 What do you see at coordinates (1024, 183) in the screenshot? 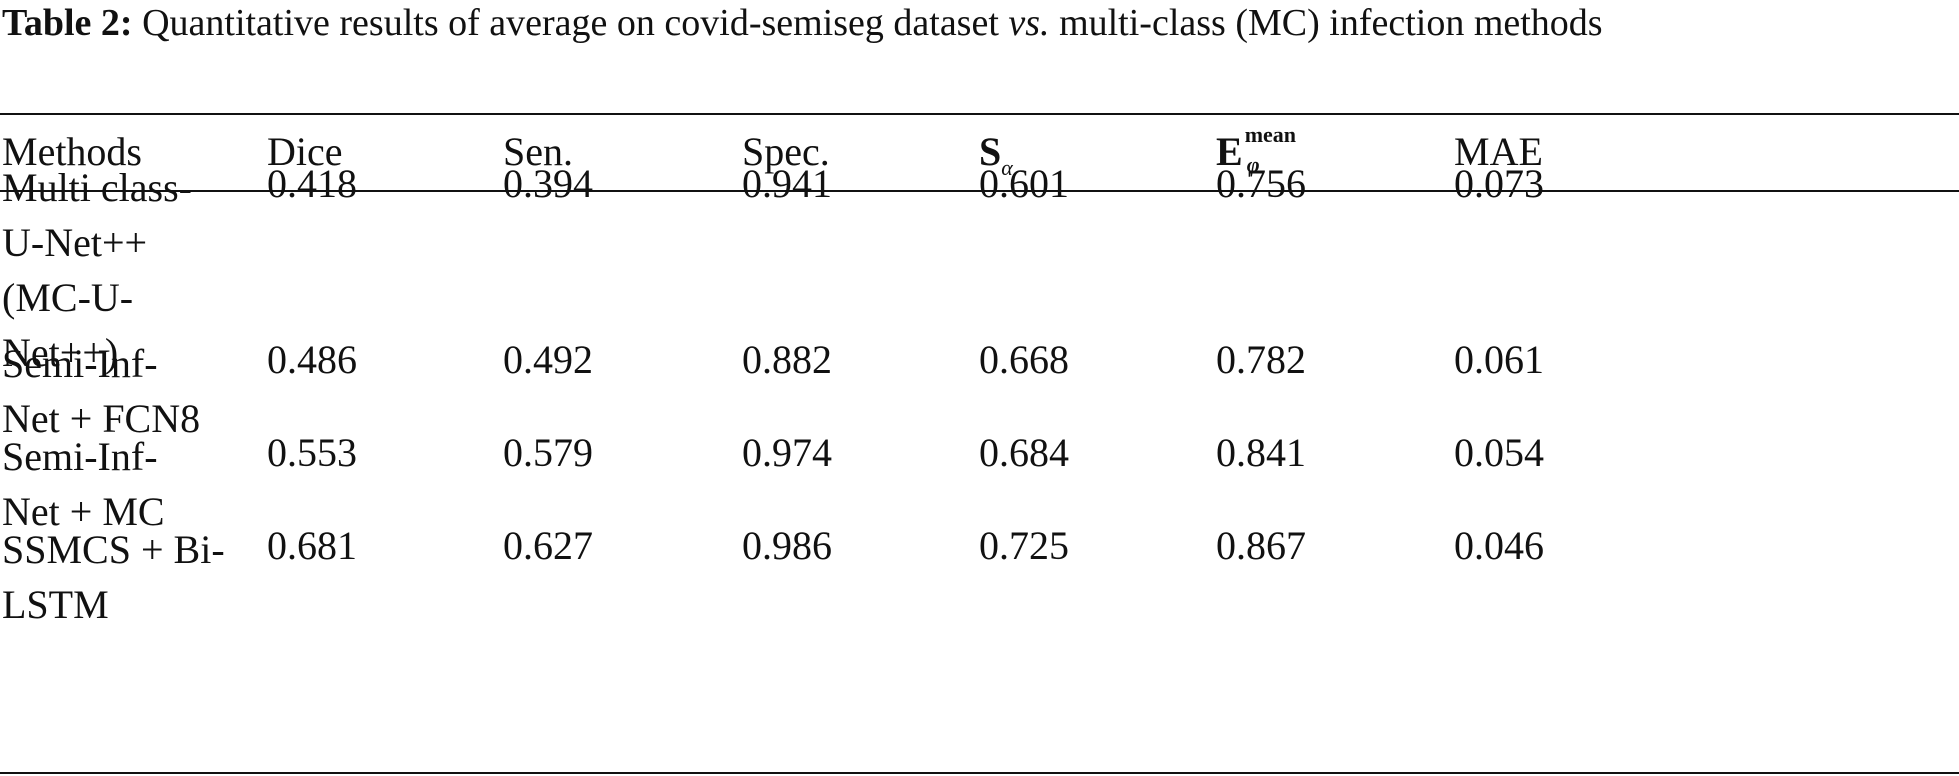
I see `row-1-s-alpha: 0.601` at bounding box center [1024, 183].